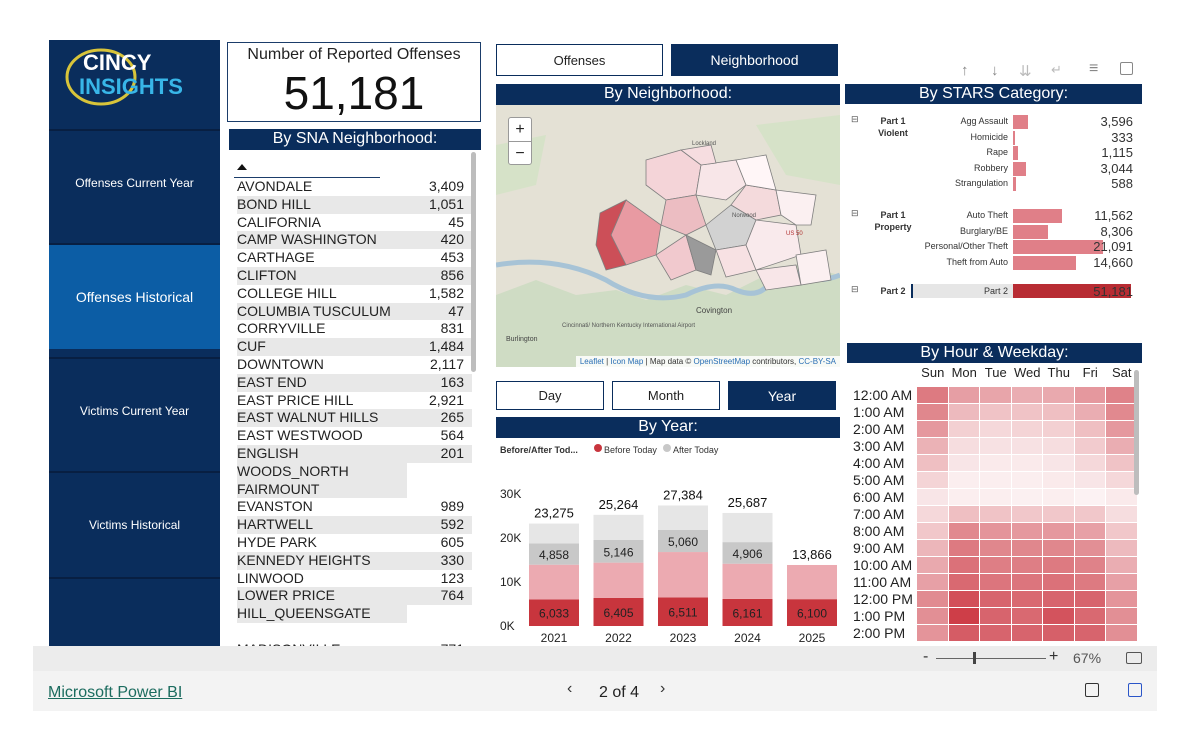 The image size is (1200, 755). What do you see at coordinates (965, 70) in the screenshot?
I see `sort-up-icon: ↑` at bounding box center [965, 70].